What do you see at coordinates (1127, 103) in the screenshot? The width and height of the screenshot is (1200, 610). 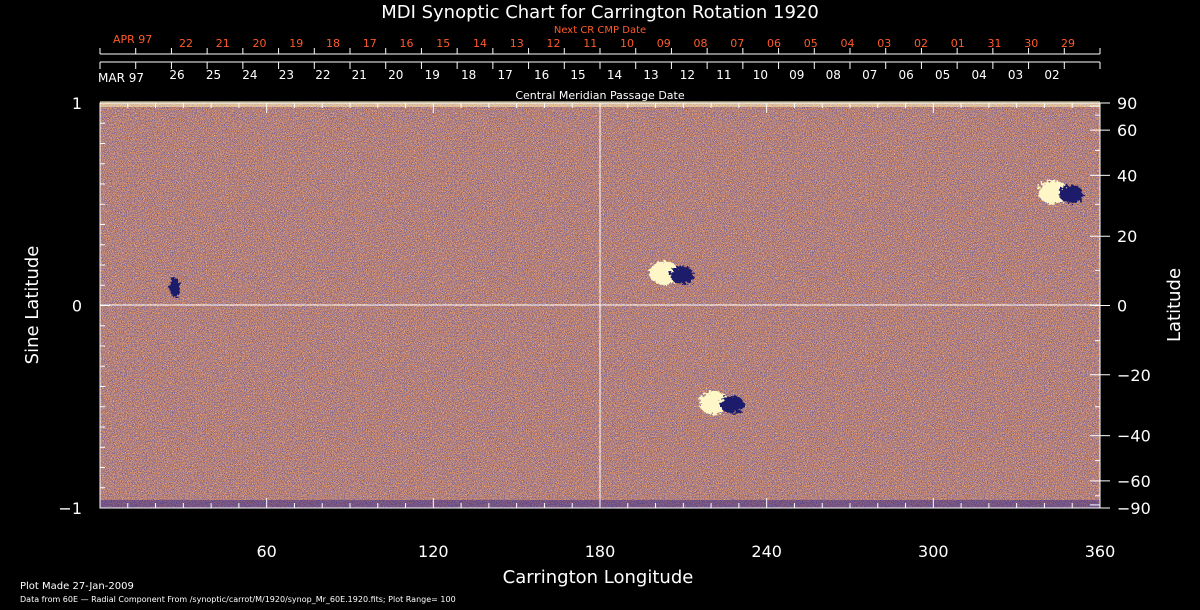 I see `right-tick-label: 90` at bounding box center [1127, 103].